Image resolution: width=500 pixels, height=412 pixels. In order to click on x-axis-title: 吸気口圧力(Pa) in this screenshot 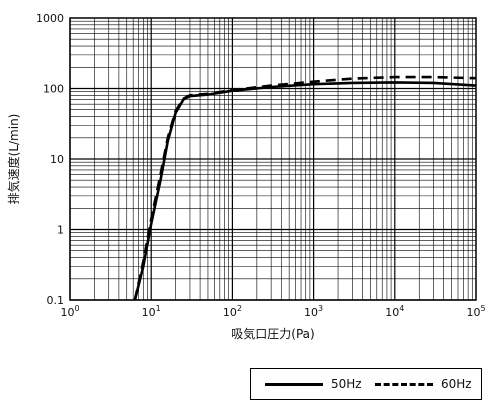, I will do `click(272, 333)`.